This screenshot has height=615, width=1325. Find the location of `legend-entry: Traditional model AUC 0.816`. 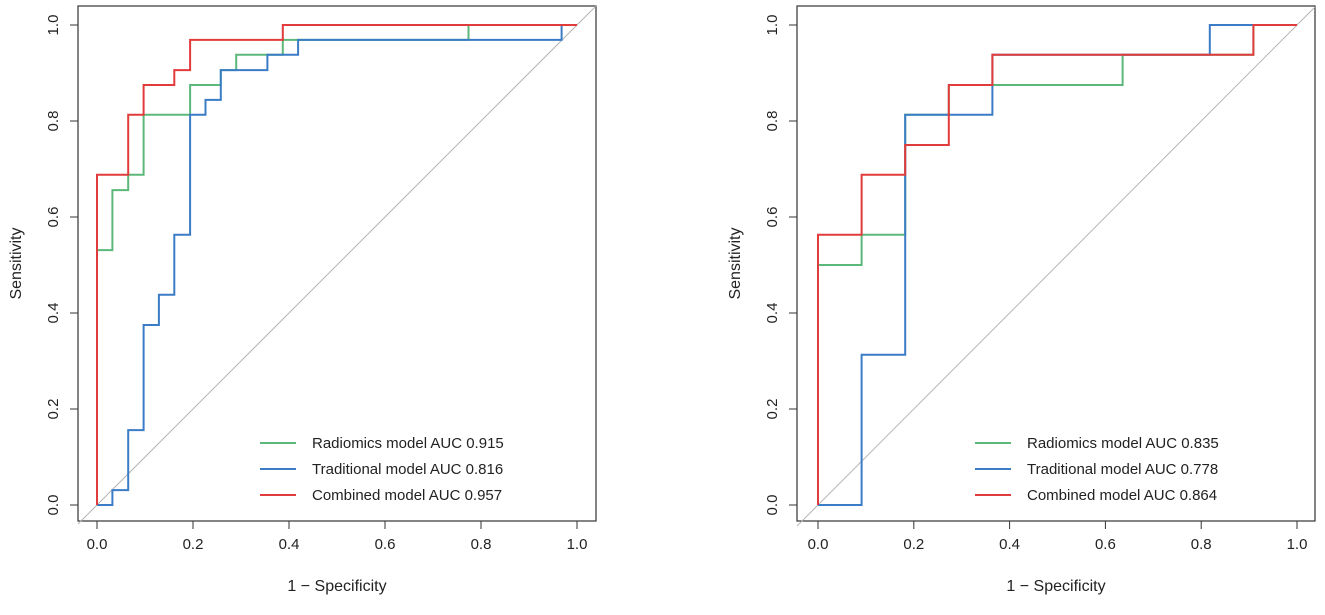

legend-entry: Traditional model AUC 0.816 is located at coordinates (407, 469).